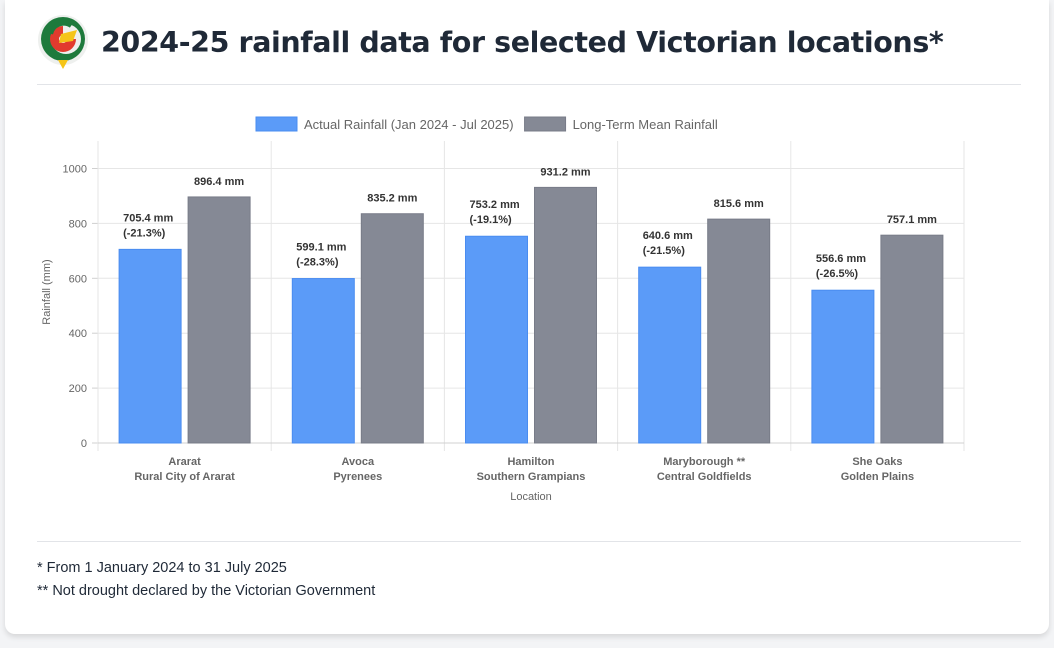 The height and width of the screenshot is (648, 1054). What do you see at coordinates (321, 248) in the screenshot?
I see `bar-value-label: 599.1 mm` at bounding box center [321, 248].